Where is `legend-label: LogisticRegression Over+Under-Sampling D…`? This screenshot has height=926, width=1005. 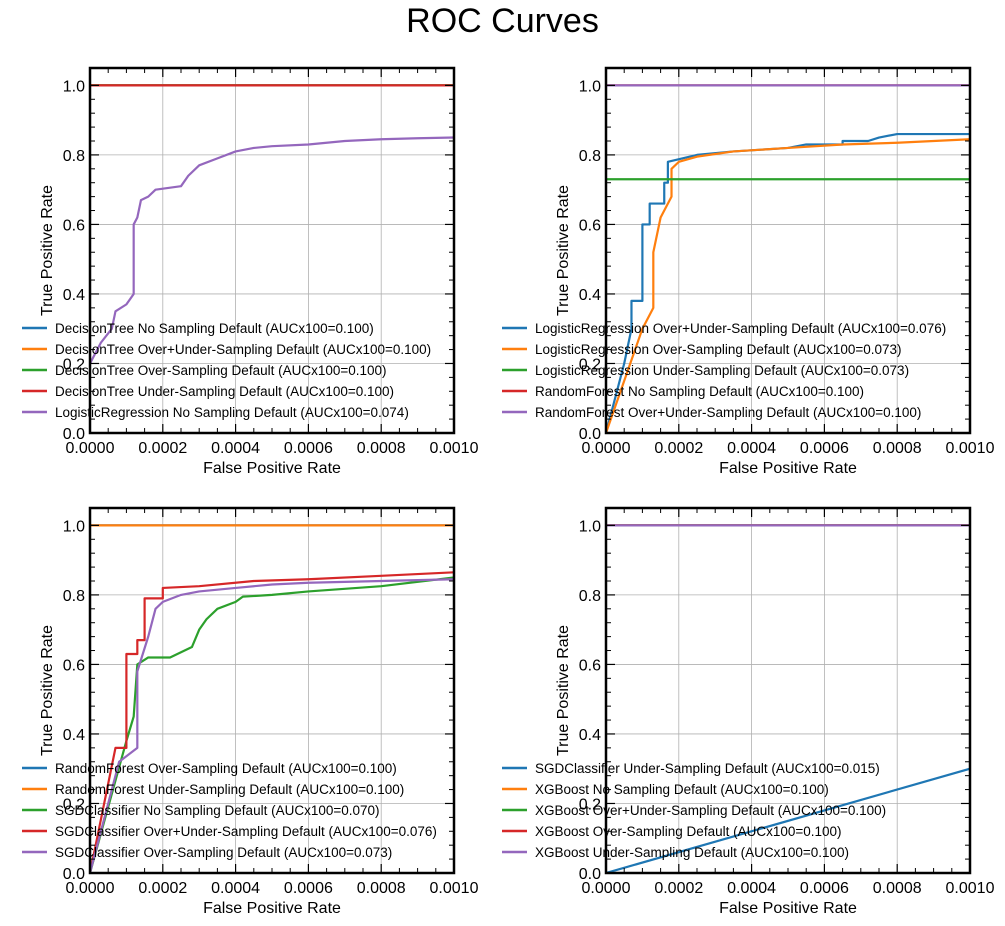
legend-label: LogisticRegression Over+Under-Sampling D… is located at coordinates (740, 328).